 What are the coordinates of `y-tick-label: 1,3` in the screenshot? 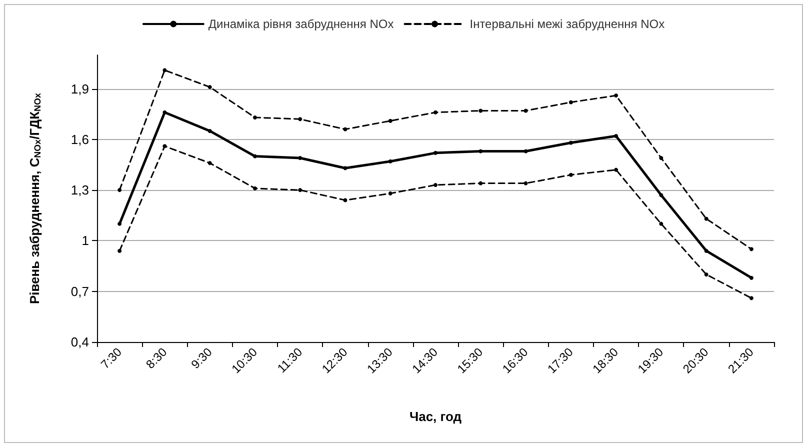 It's located at (79, 190).